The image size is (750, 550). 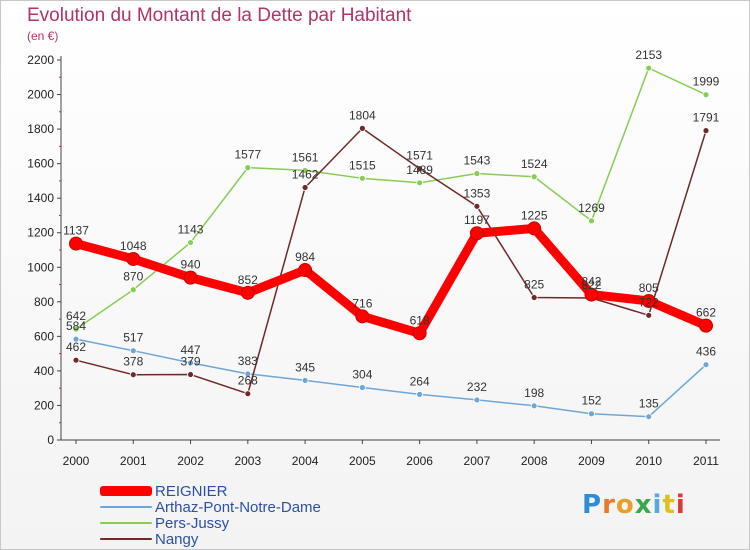 What do you see at coordinates (248, 361) in the screenshot?
I see `data-label: 383` at bounding box center [248, 361].